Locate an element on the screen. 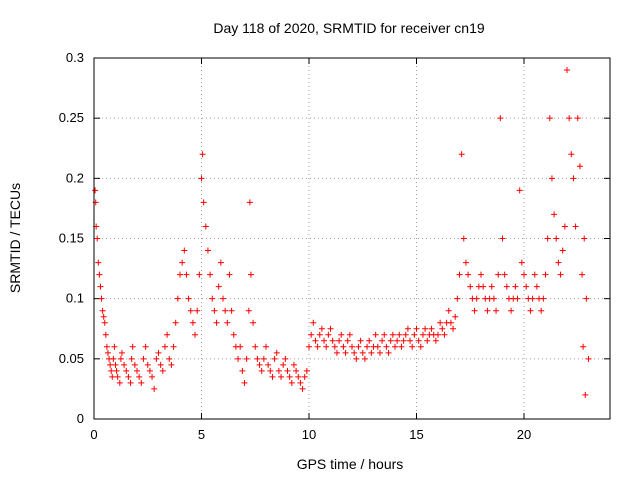 This screenshot has height=480, width=640. y-tick-label: 0.3 is located at coordinates (75, 57).